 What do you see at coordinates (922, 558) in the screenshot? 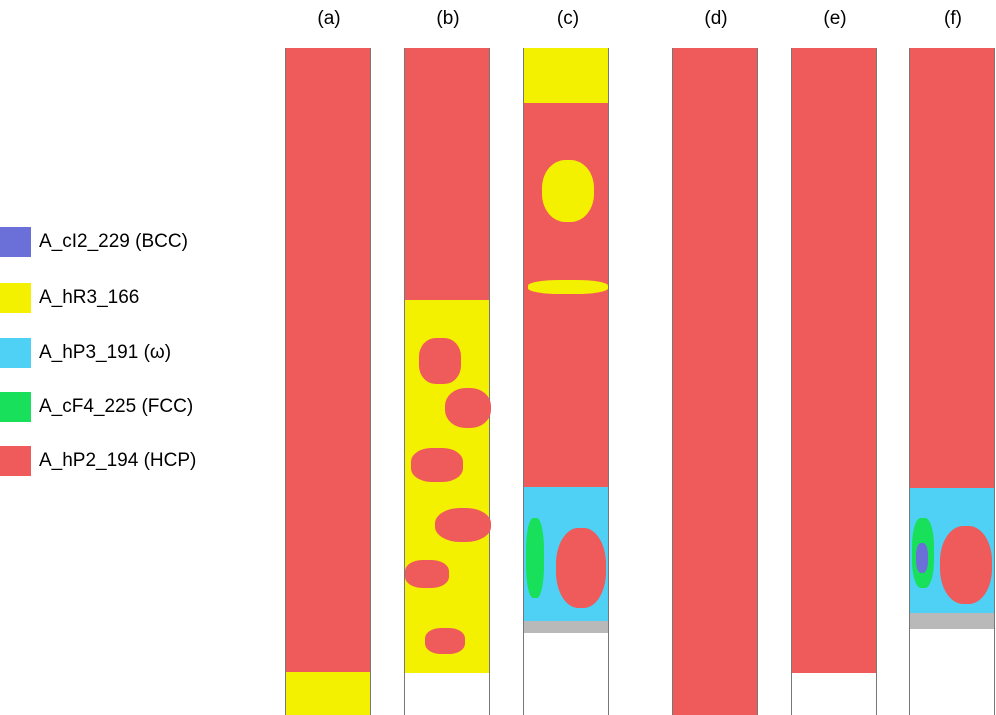
I see `bcc-grain` at bounding box center [922, 558].